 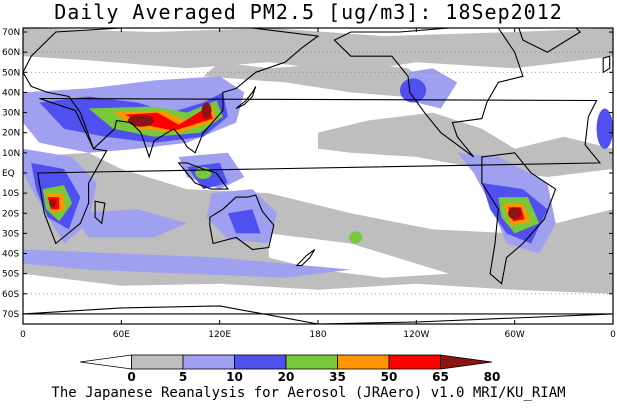 What do you see at coordinates (141, 120) in the screenshot?
I see `pm25-band-80-plus-india` at bounding box center [141, 120].